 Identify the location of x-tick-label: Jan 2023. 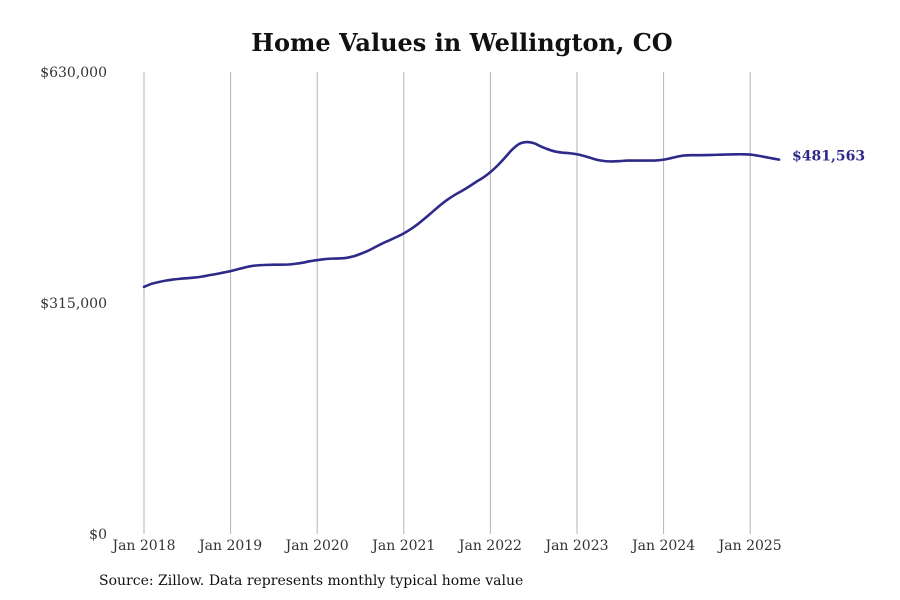
(575, 546).